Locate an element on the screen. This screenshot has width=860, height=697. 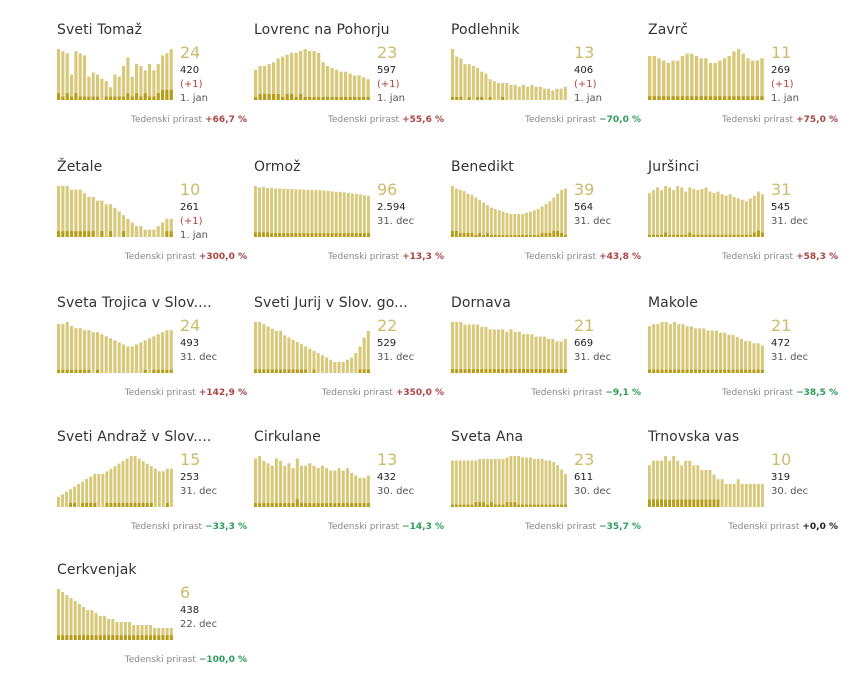
total-count: 545 is located at coordinates (781, 207).